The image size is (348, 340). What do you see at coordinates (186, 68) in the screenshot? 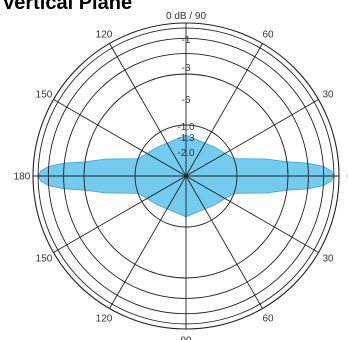
I see `radial-db-label: -3` at bounding box center [186, 68].